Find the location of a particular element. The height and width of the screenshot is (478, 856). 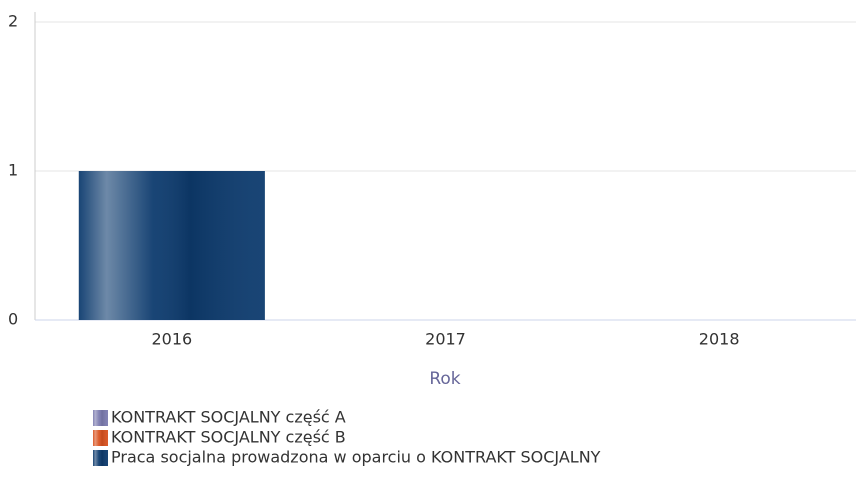

x-tick-label: 2017 is located at coordinates (445, 339).